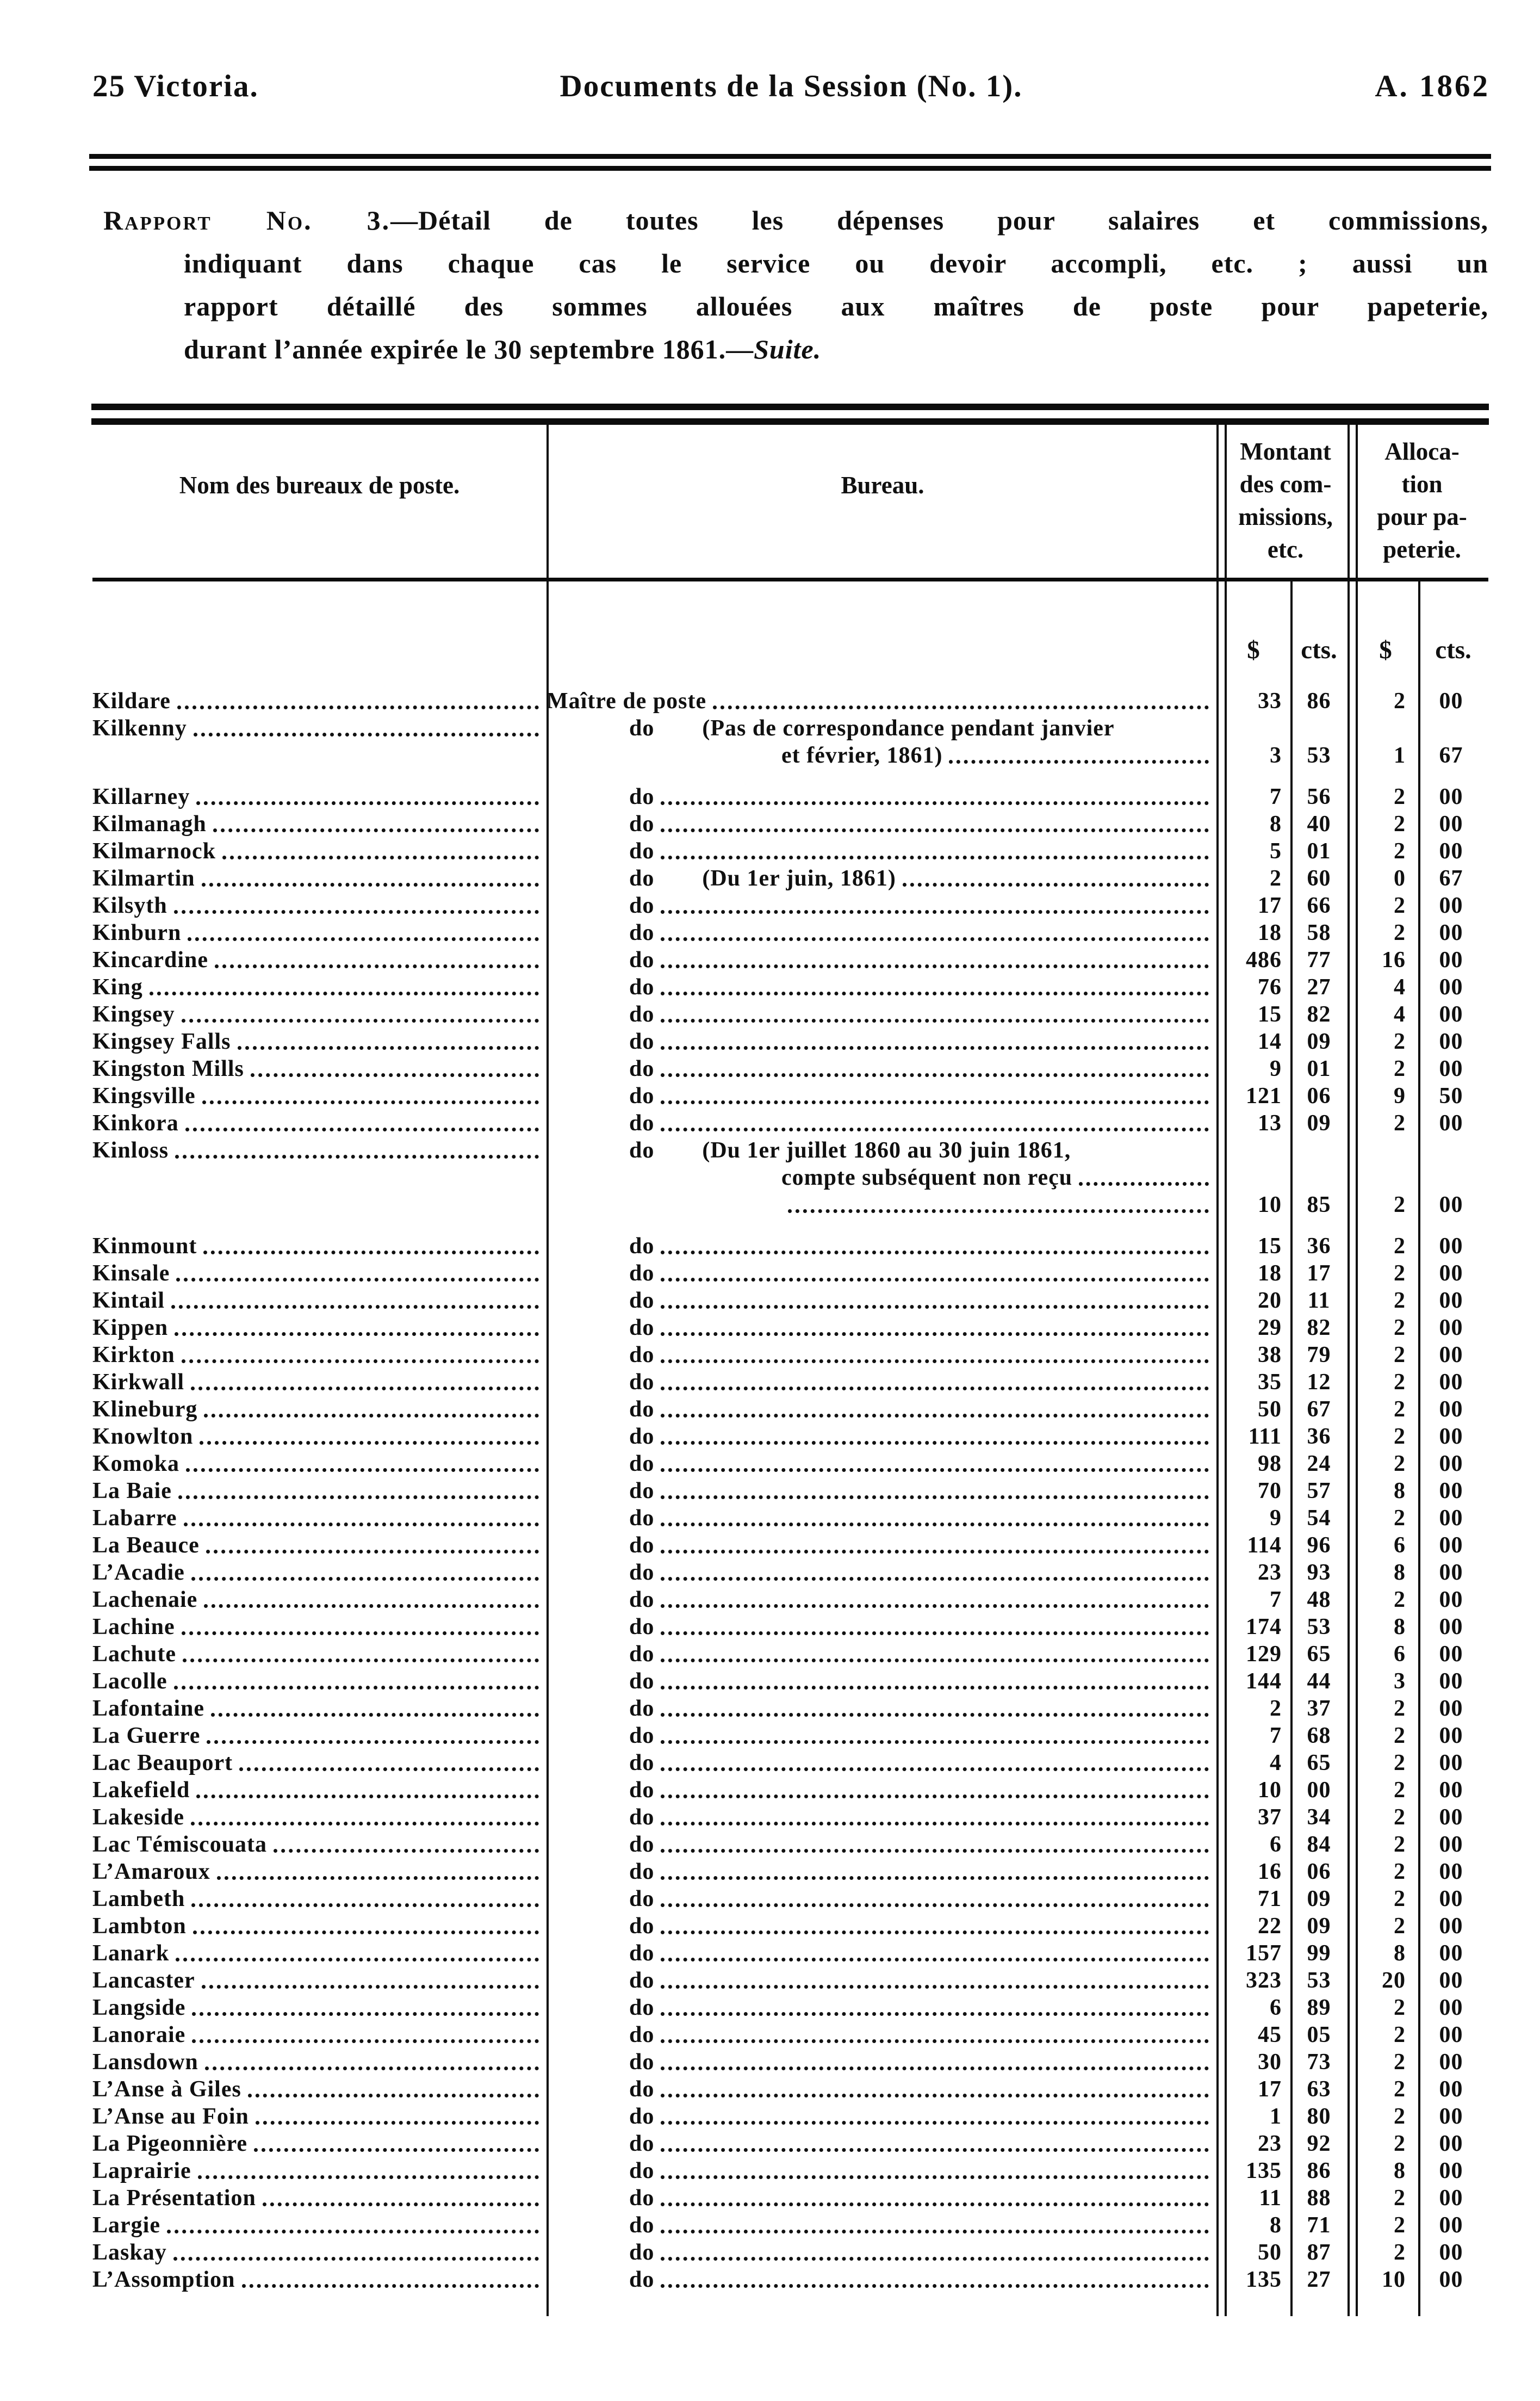  I want to click on allocation-dollars: 2, so click(1400, 933).